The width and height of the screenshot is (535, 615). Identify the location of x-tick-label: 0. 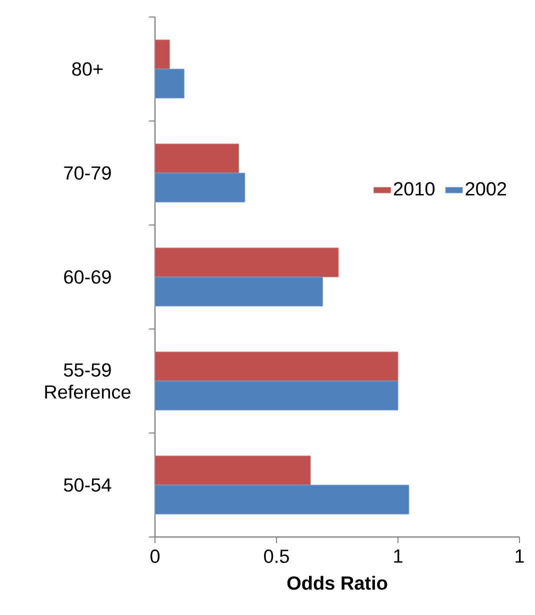
(155, 556).